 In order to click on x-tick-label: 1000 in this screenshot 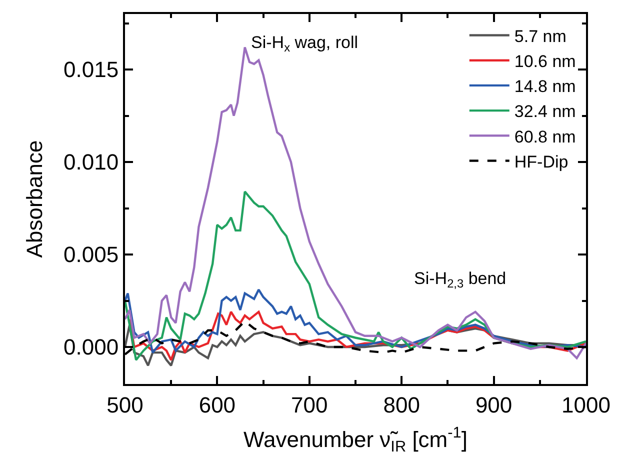, I will do `click(586, 405)`.